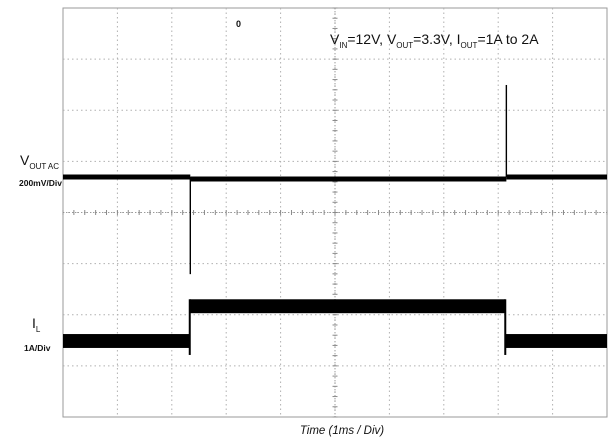 The height and width of the screenshot is (441, 611). Describe the element at coordinates (342, 431) in the screenshot. I see `x-axis-label: Time (1ms / Div)` at that location.